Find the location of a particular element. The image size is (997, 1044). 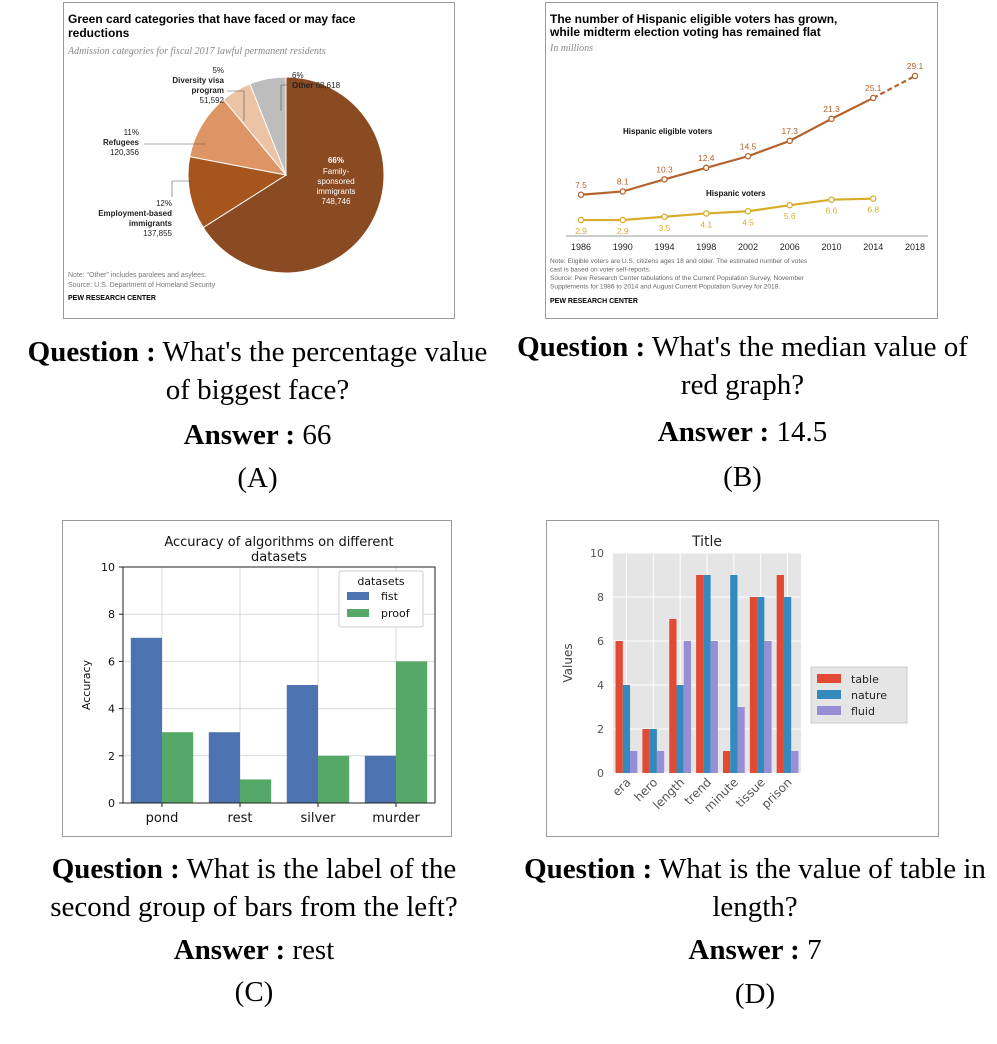

y-tick-4: 4 is located at coordinates (111, 709).